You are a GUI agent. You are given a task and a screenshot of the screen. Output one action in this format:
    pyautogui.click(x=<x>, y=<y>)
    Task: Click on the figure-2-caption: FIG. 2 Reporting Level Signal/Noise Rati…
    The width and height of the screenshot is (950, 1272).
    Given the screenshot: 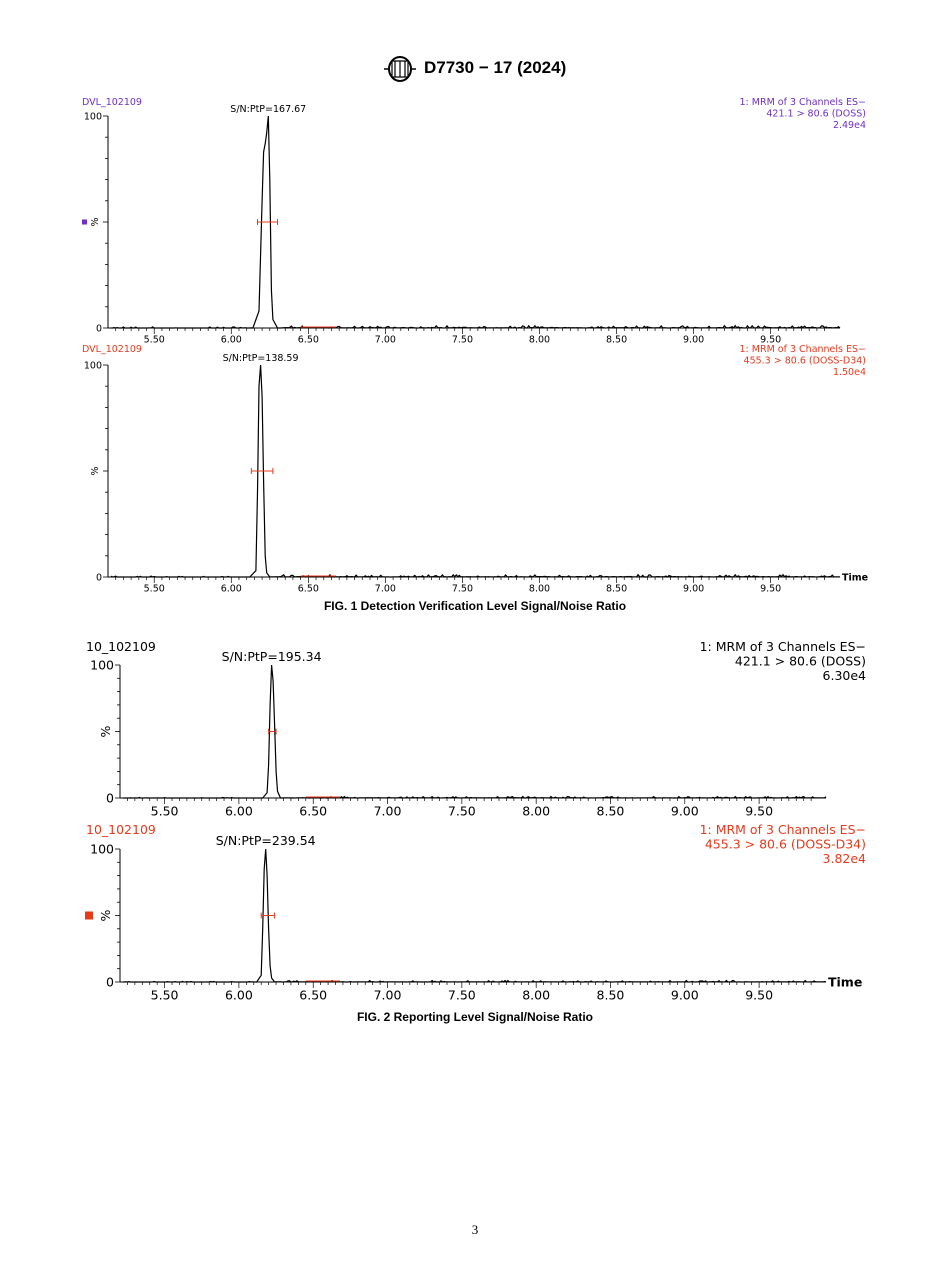 What is the action you would take?
    pyautogui.click(x=475, y=1017)
    